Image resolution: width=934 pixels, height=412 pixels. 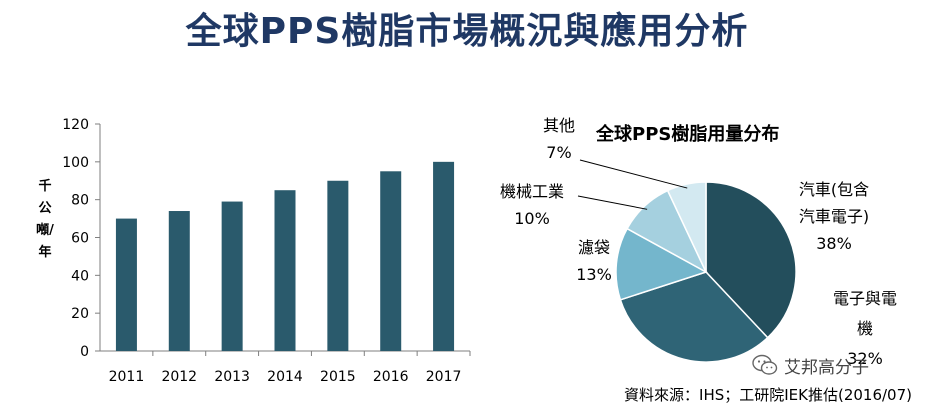 I want to click on bar-y-tick-label: 60, so click(x=80, y=239).